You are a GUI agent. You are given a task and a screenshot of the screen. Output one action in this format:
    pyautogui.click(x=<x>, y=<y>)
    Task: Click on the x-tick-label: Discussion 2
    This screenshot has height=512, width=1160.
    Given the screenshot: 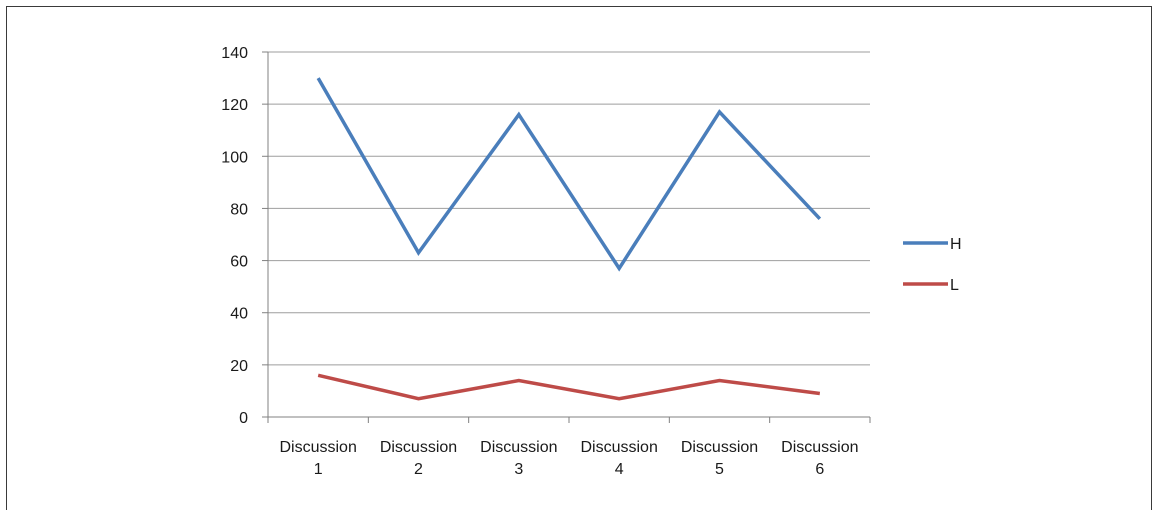 What is the action you would take?
    pyautogui.click(x=418, y=458)
    